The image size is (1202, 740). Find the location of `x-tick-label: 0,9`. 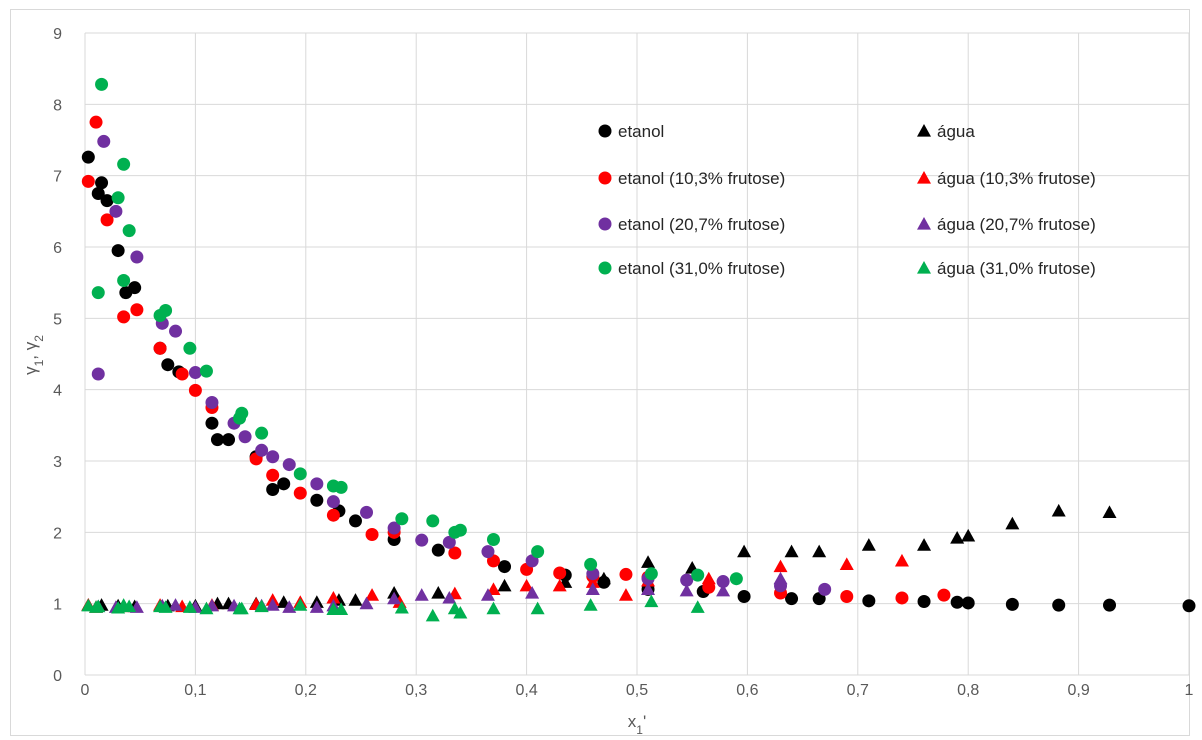

x-tick-label: 0,9 is located at coordinates (1078, 690).